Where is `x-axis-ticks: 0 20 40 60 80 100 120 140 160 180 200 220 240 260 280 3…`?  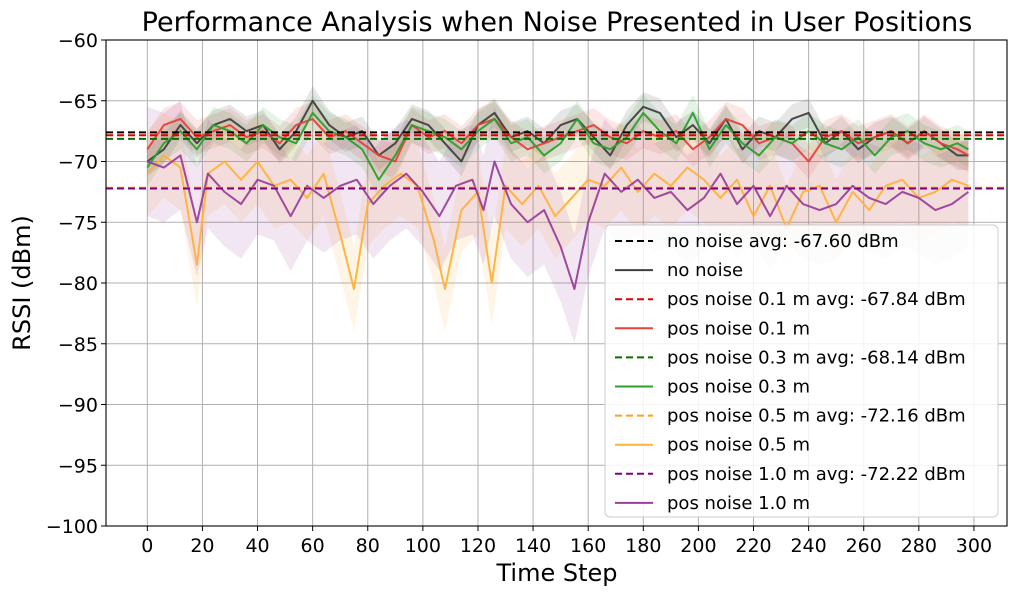 x-axis-ticks: 0 20 40 60 80 100 120 140 160 180 200 220 240 260 280 3… is located at coordinates (566, 541).